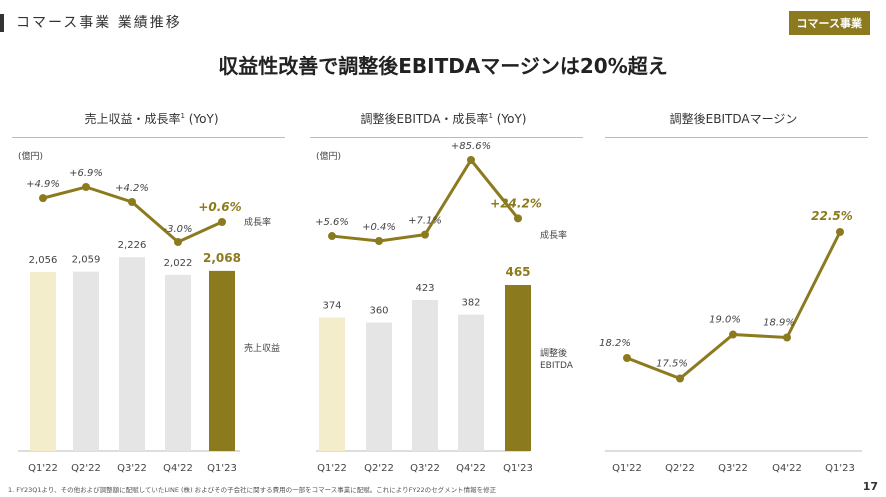  I want to click on growth-label: +85.6%, so click(471, 146).